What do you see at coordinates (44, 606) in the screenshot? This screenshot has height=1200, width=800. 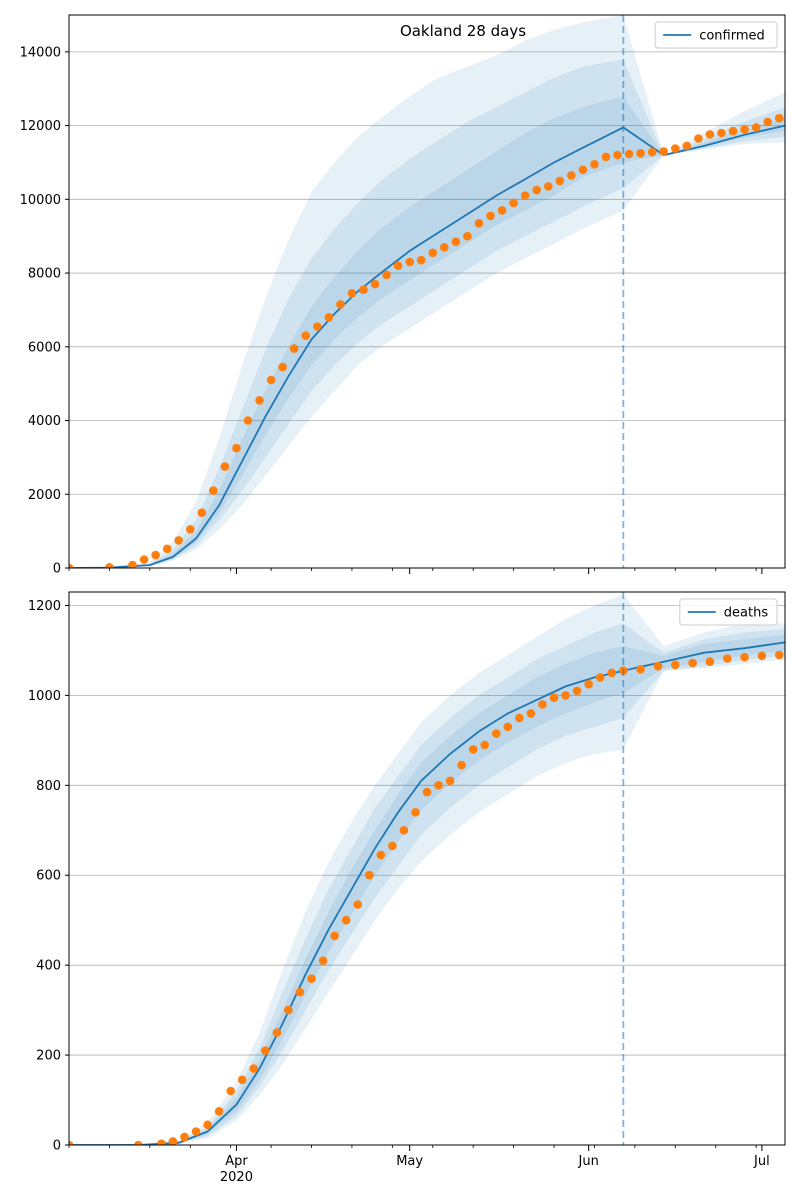 I see `y-tick-label: 1200` at bounding box center [44, 606].